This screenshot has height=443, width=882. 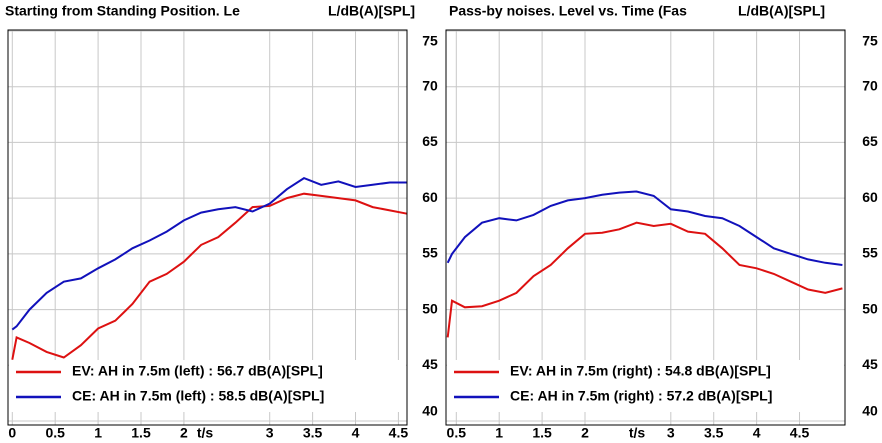 I want to click on legend-label: CE: AH in 7.5m (left) : 58.5 dB(A)[SPL], so click(x=198, y=396).